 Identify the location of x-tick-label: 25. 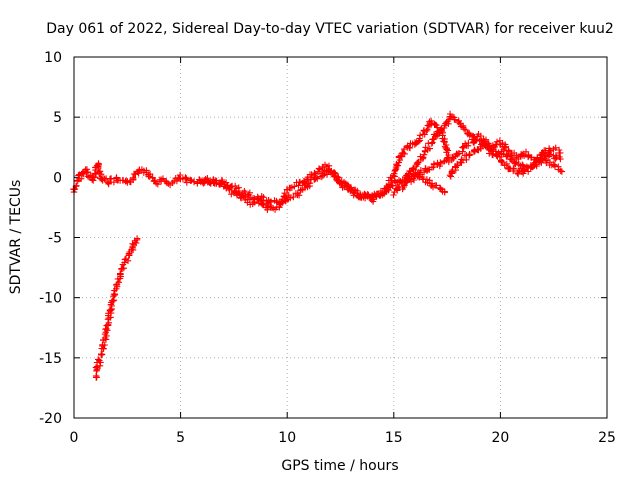
(607, 438).